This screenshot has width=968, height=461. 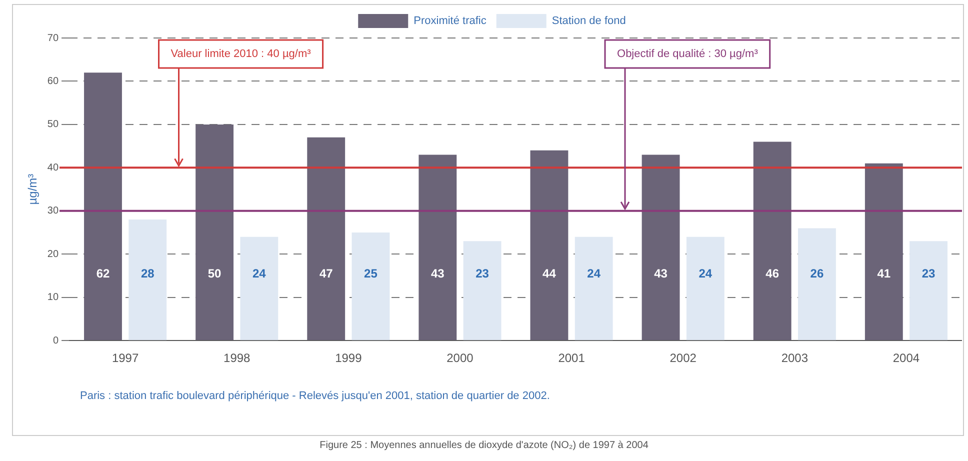 What do you see at coordinates (237, 358) in the screenshot?
I see `x-tick-label: 1998` at bounding box center [237, 358].